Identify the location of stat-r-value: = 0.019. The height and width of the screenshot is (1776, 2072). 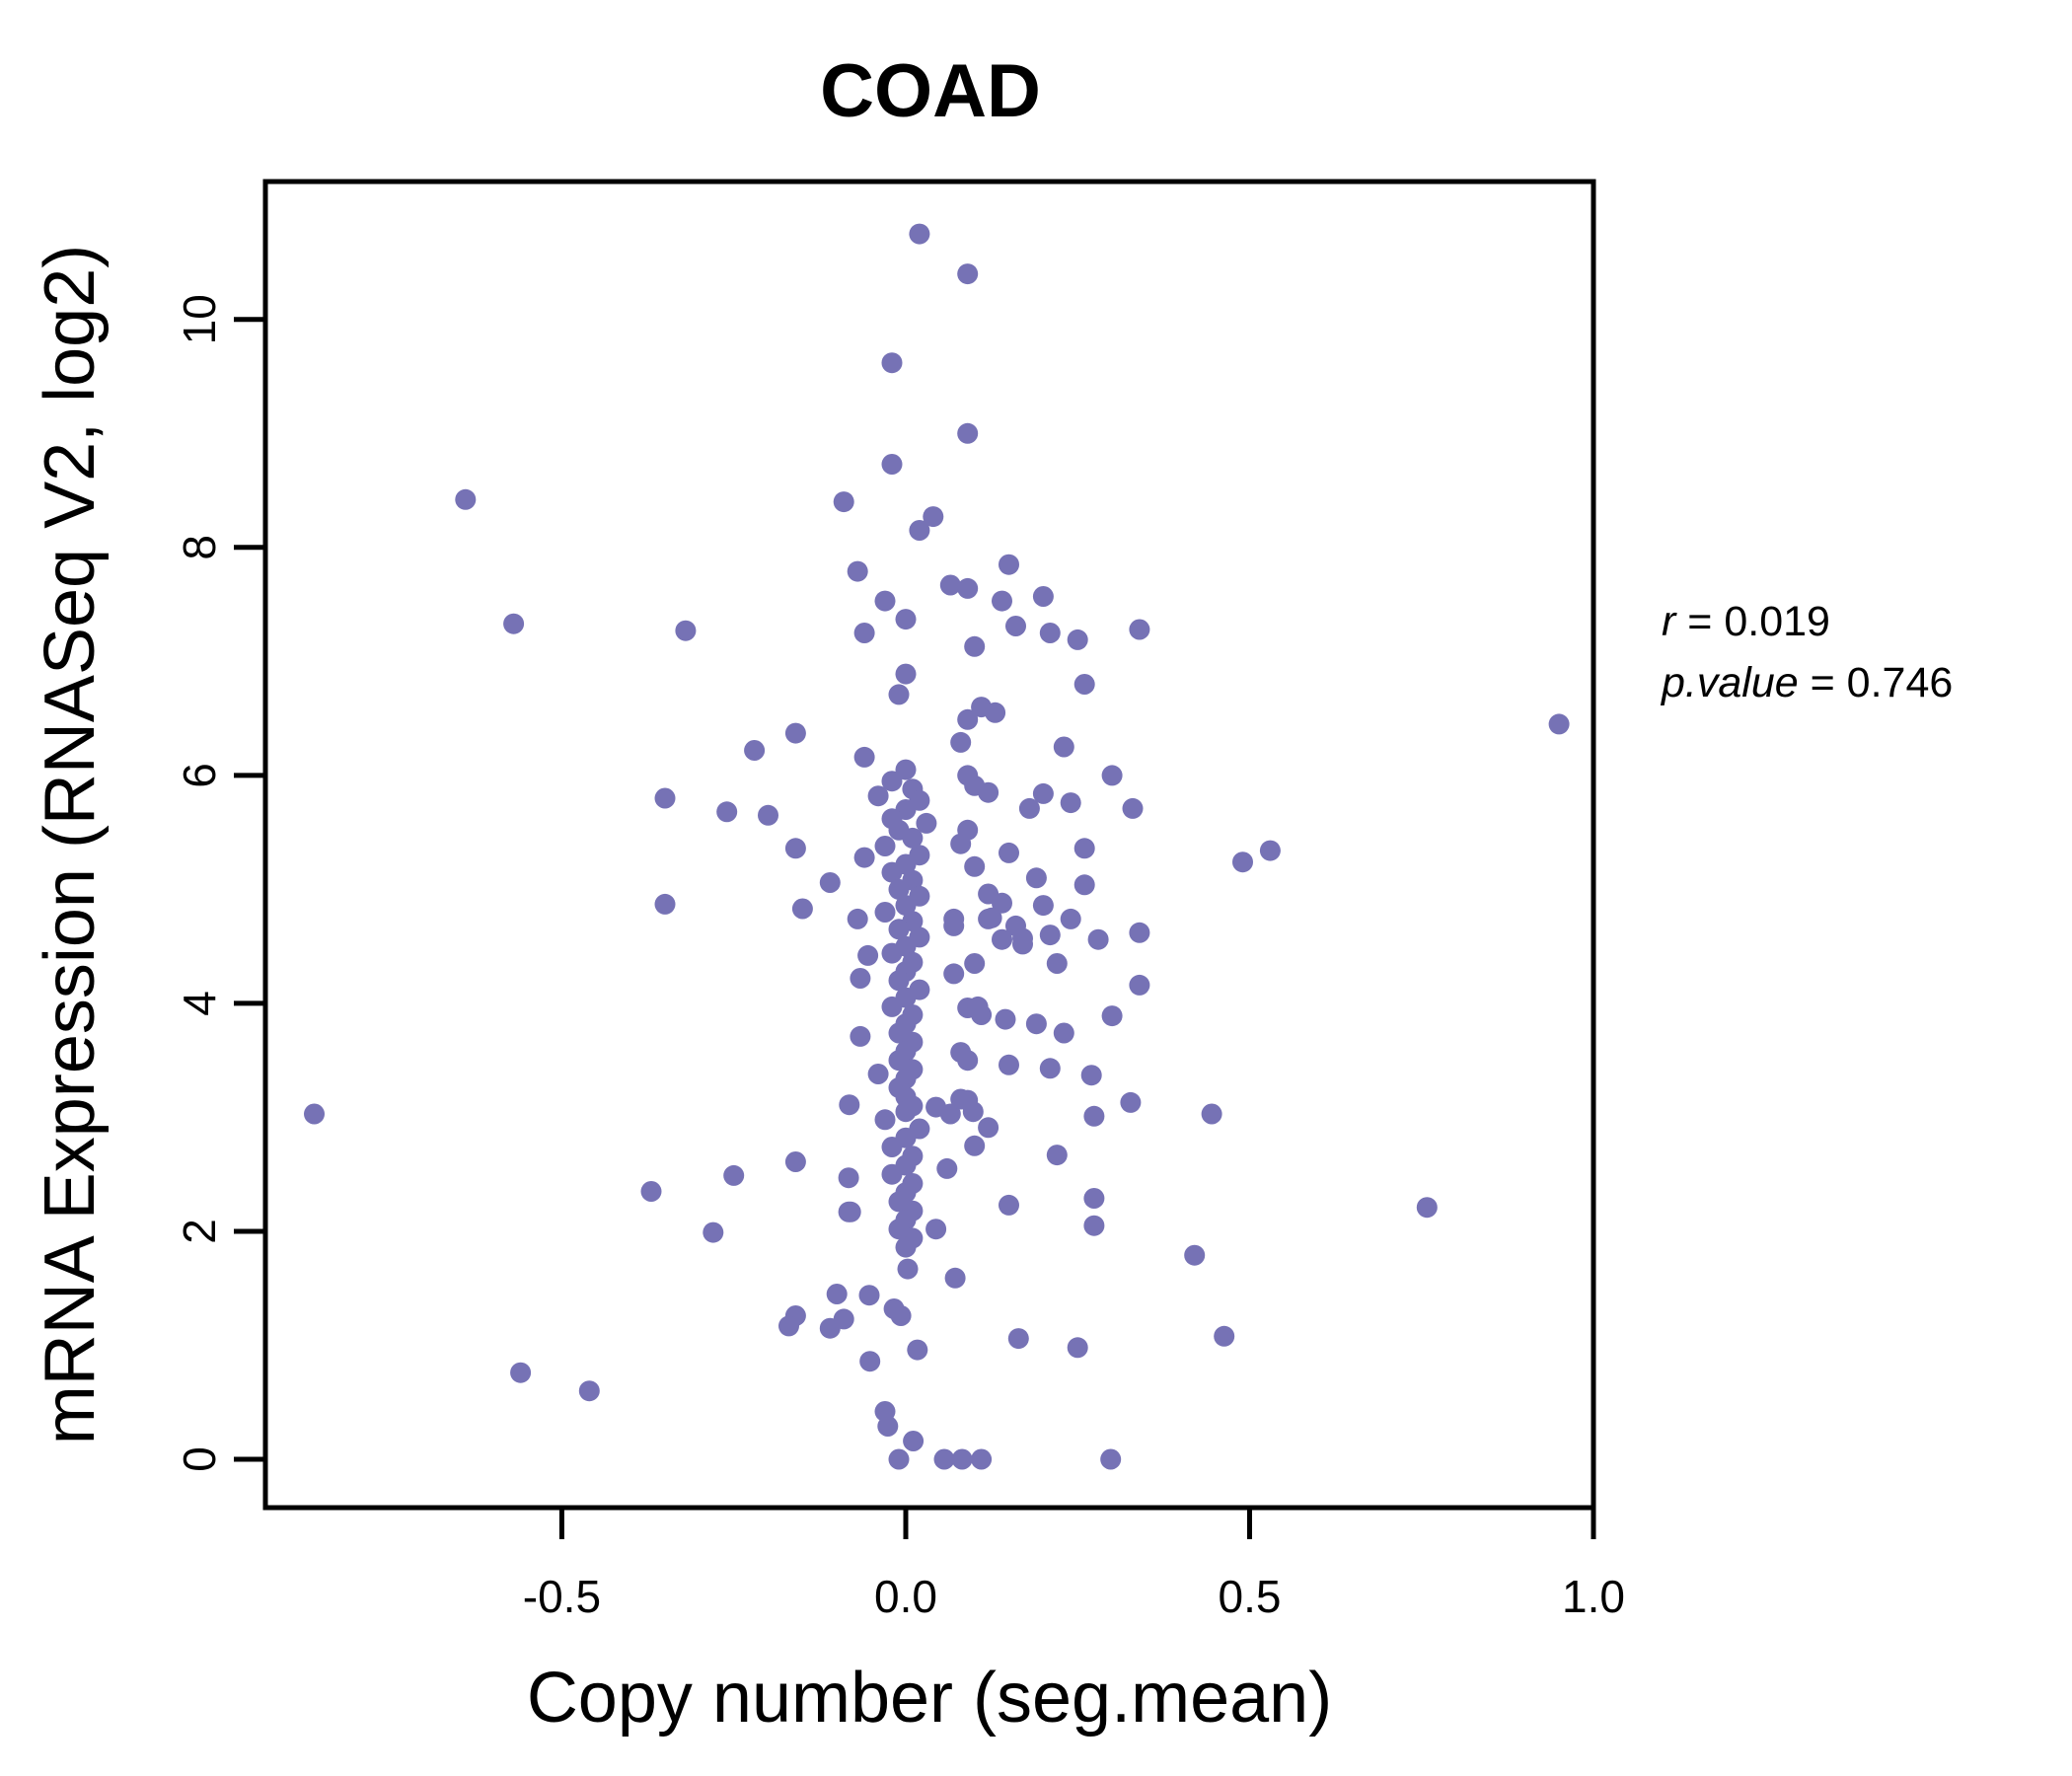
(1753, 621).